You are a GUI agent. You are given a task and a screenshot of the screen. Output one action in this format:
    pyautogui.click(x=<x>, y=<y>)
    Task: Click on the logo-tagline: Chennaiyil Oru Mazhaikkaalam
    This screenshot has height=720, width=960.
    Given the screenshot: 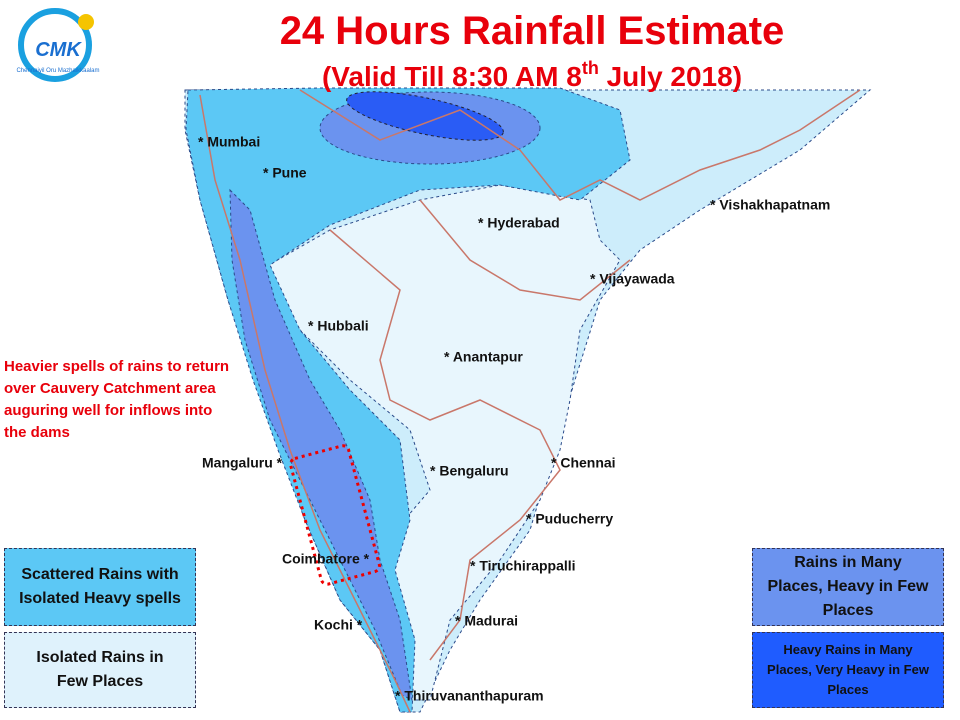 What is the action you would take?
    pyautogui.click(x=57, y=71)
    